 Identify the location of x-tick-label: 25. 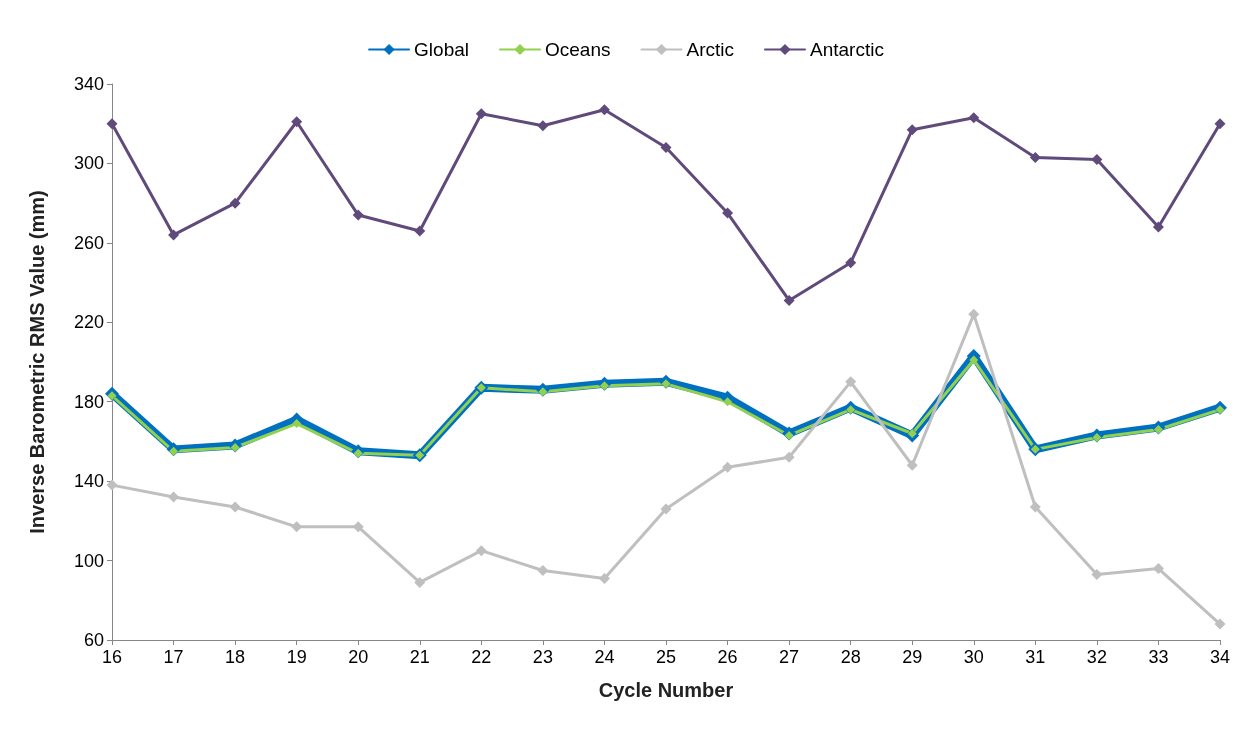
(666, 657).